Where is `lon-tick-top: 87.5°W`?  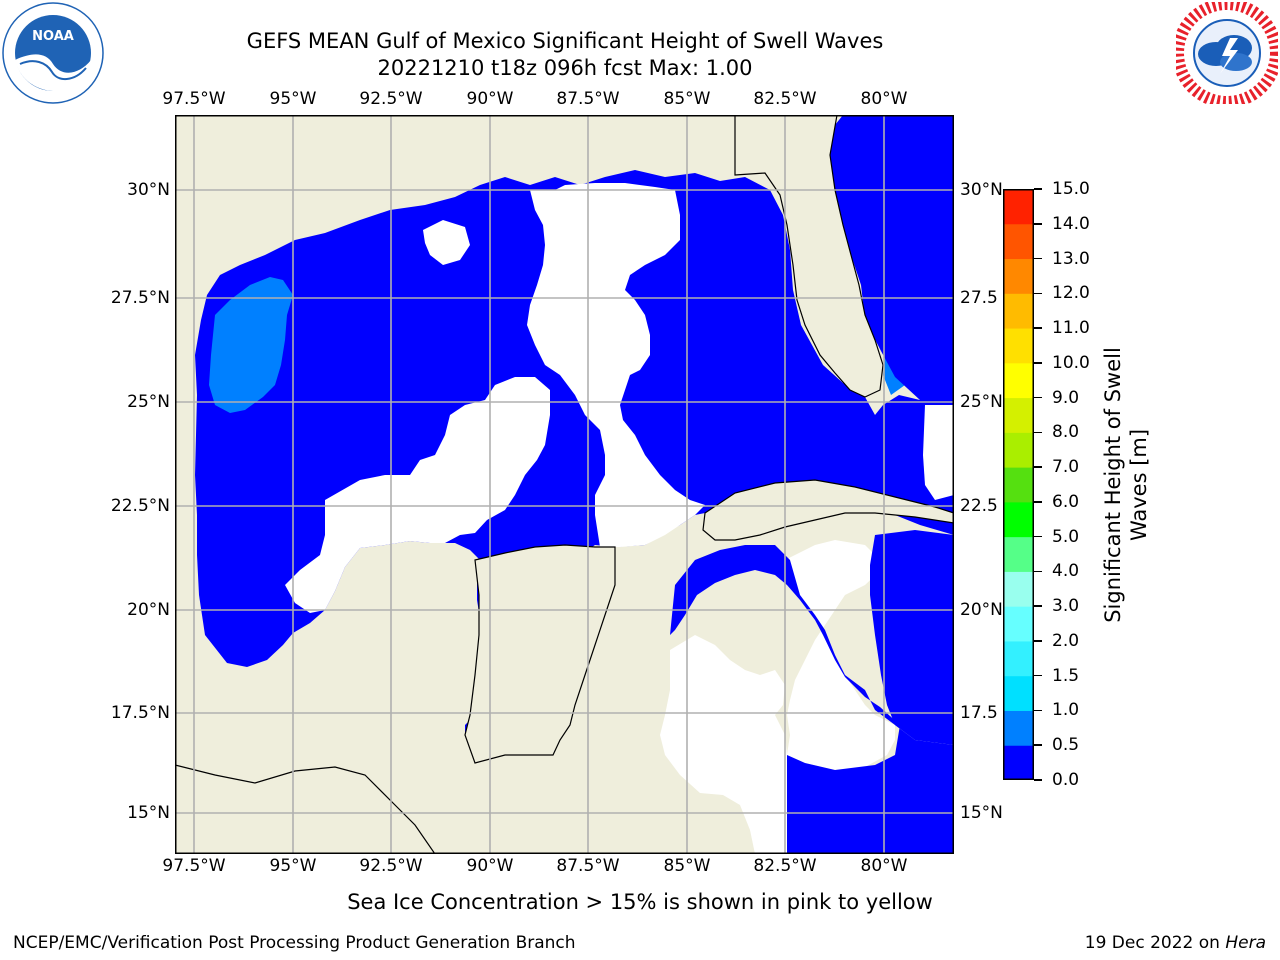 lon-tick-top: 87.5°W is located at coordinates (588, 99).